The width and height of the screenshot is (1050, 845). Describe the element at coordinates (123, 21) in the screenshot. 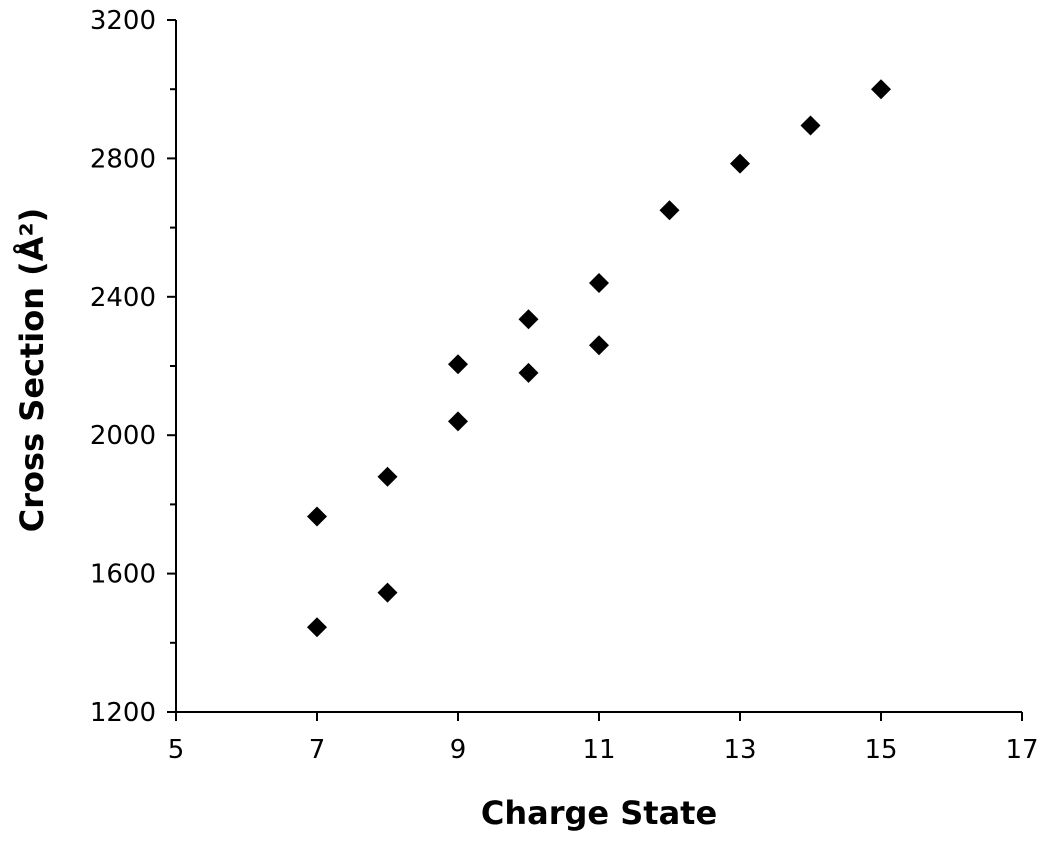

I see `y-tick-label: 3200` at that location.